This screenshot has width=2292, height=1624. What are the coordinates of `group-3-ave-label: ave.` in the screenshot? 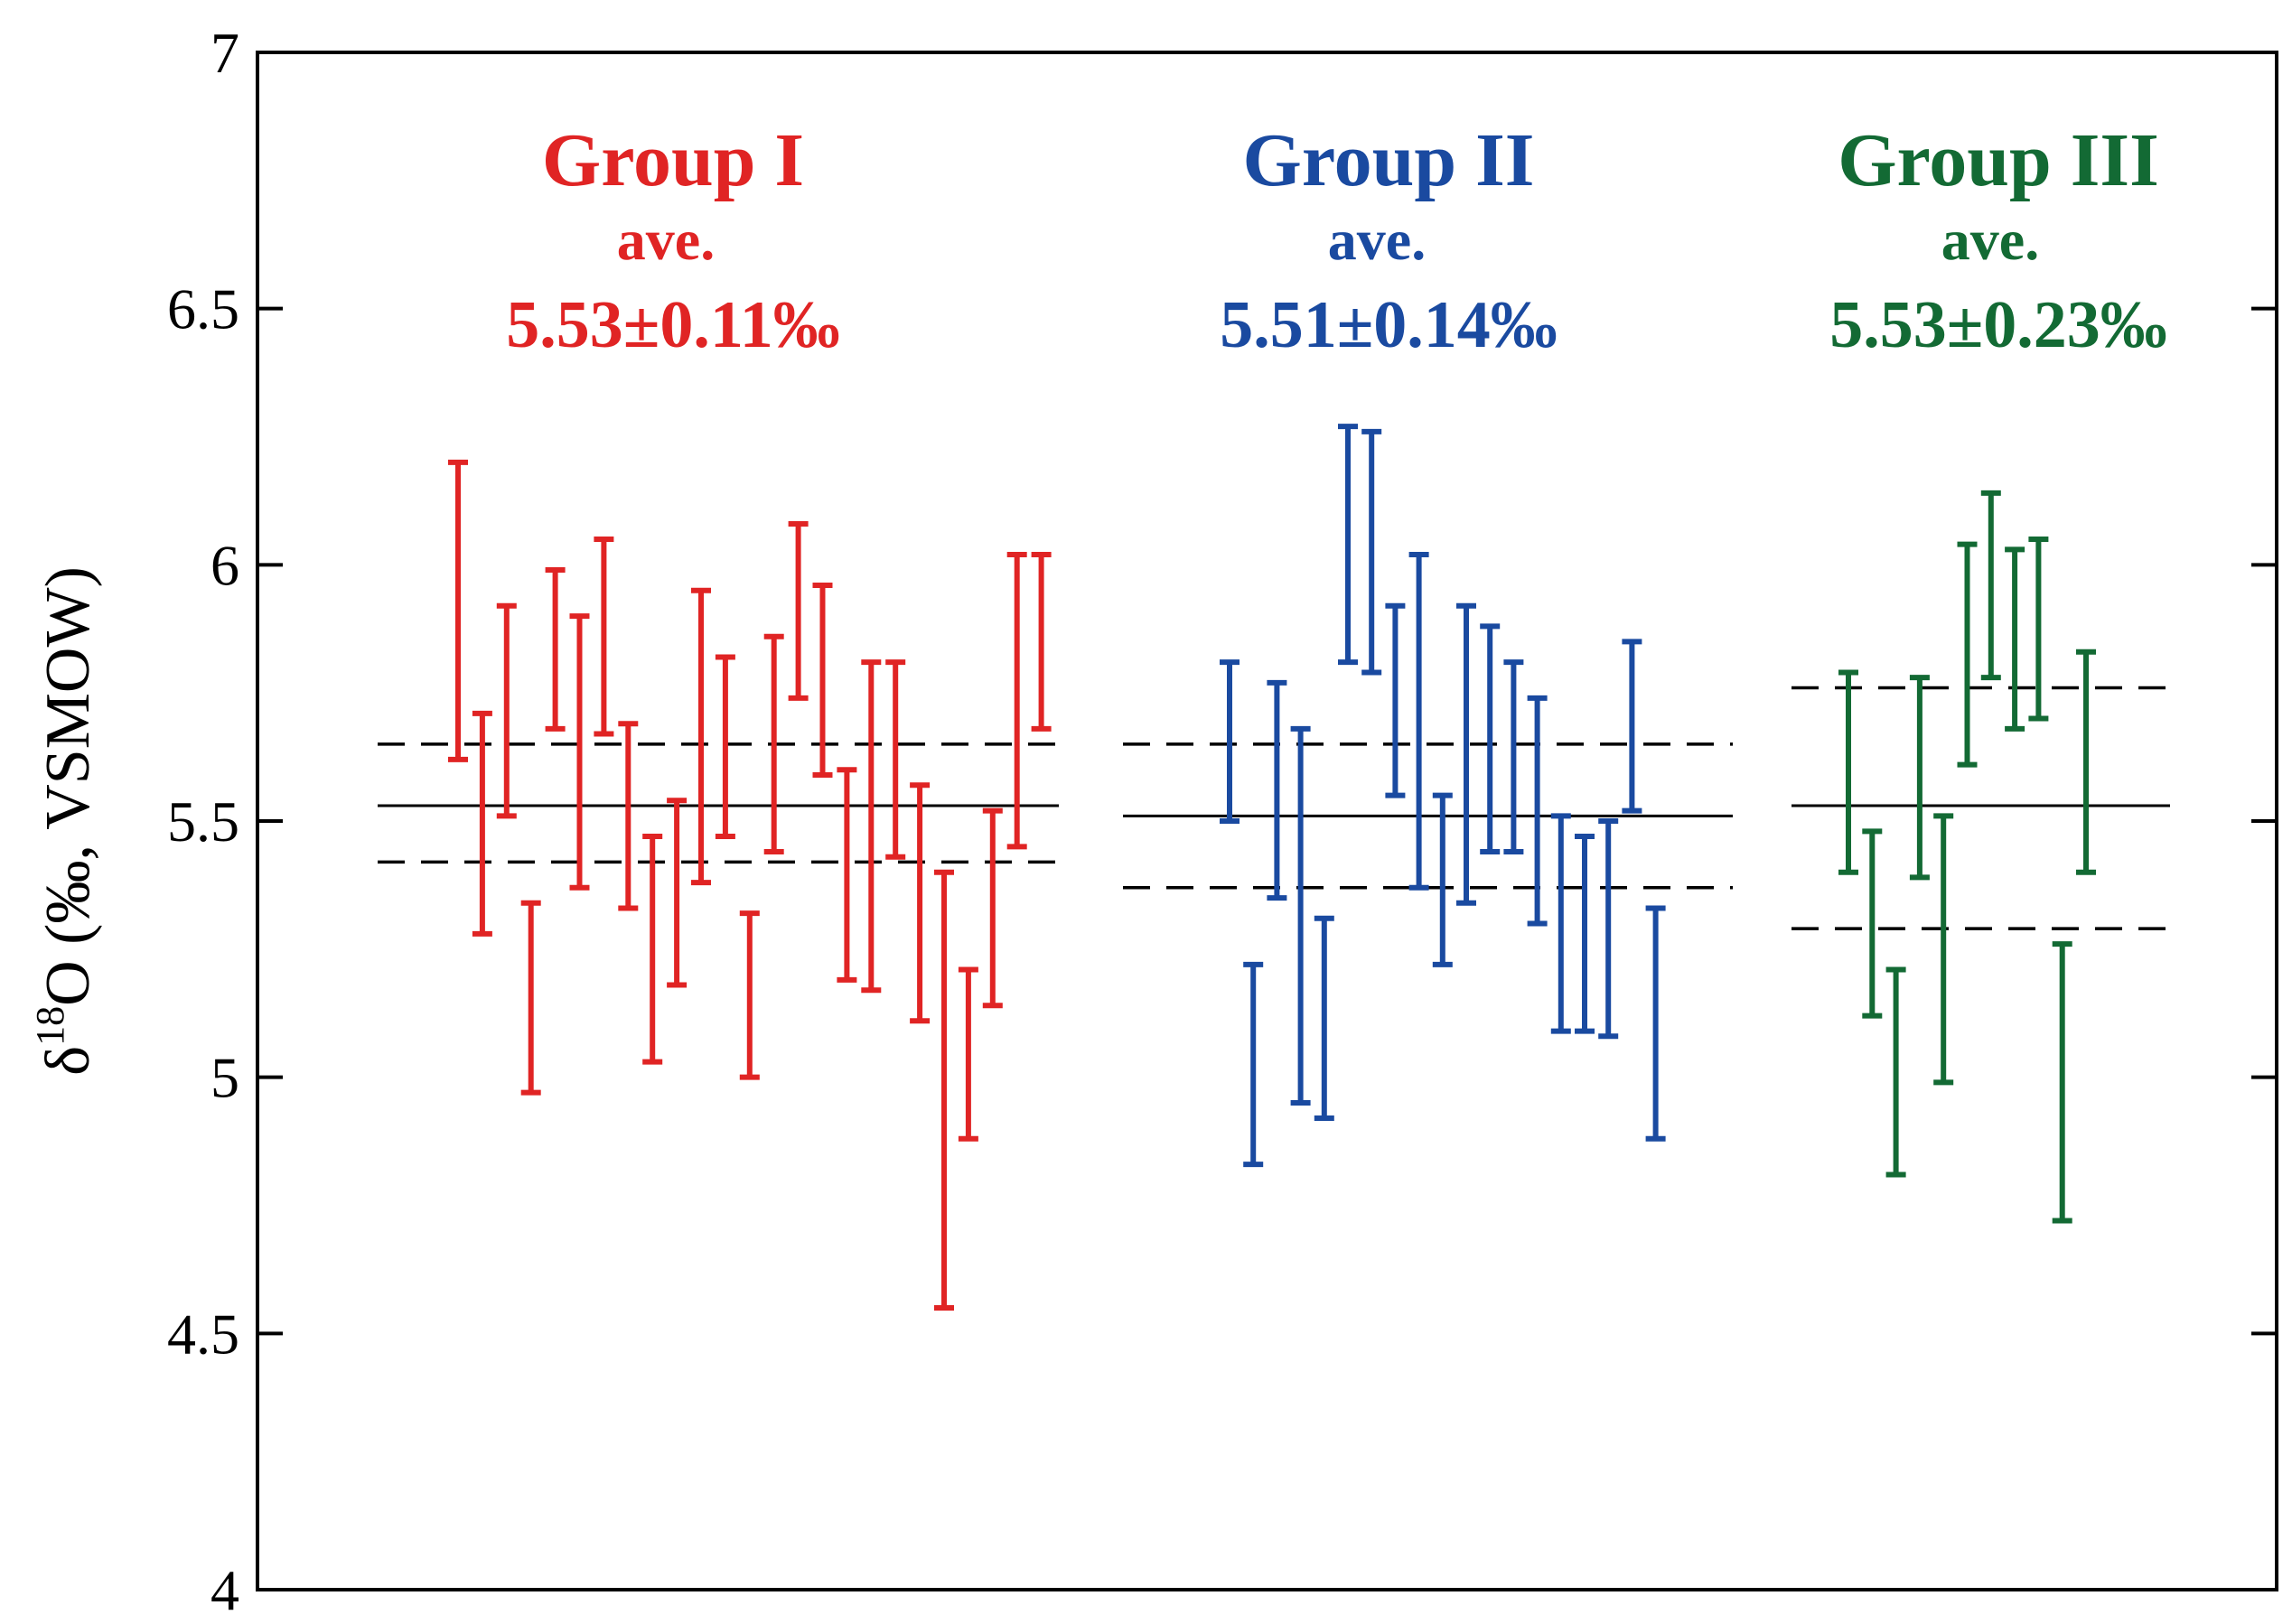 It's located at (1990, 240).